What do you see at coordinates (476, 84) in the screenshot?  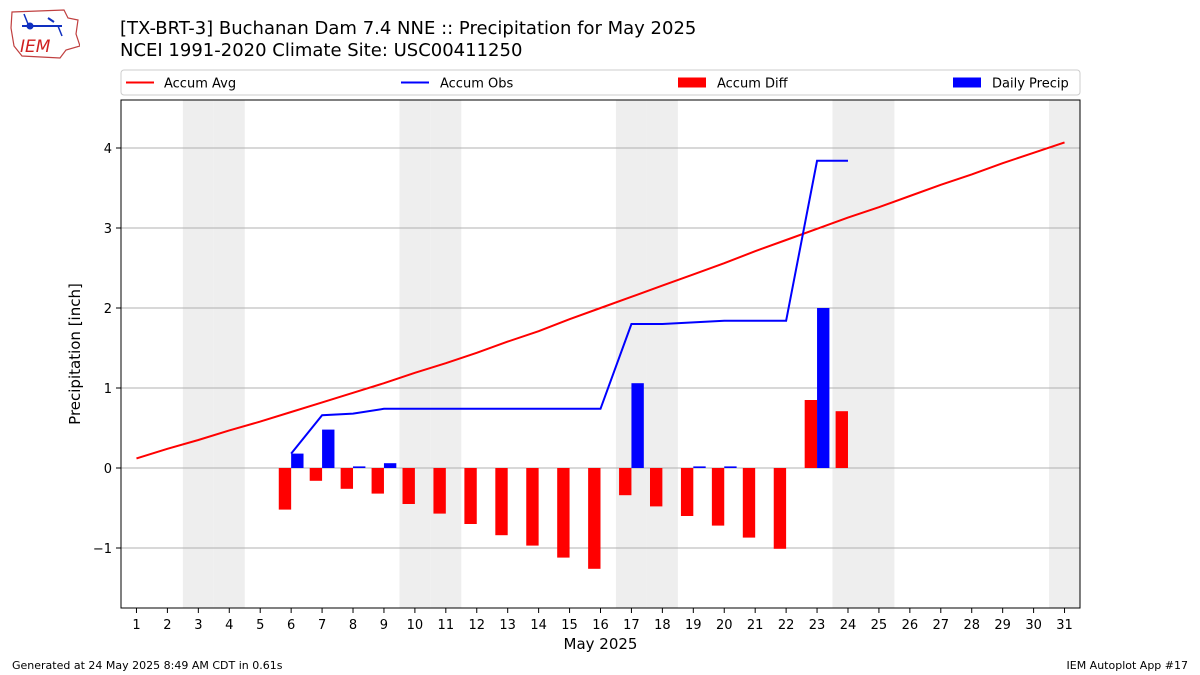 I see `legend-label-accum-obs: Accum Obs` at bounding box center [476, 84].